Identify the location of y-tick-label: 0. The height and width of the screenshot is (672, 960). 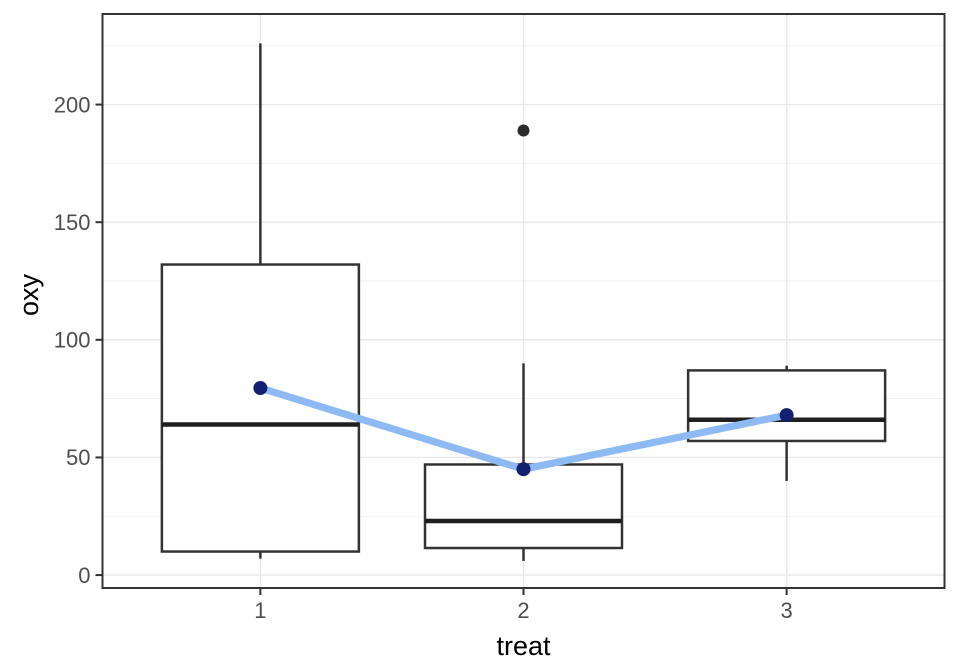
(84, 575).